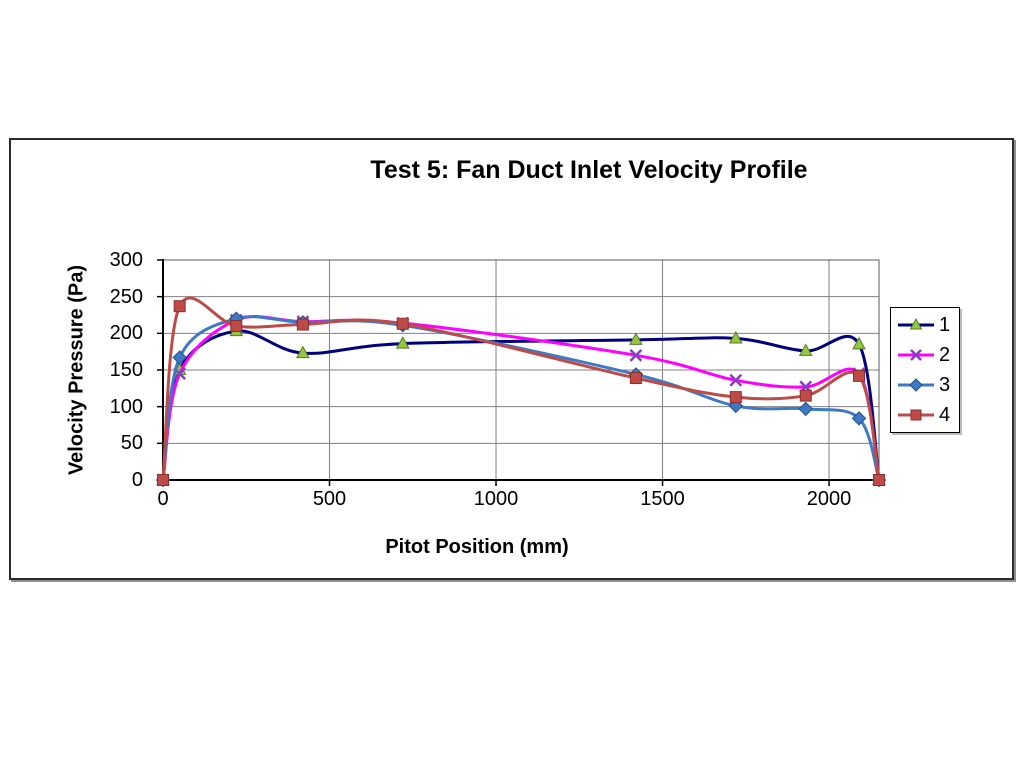 This screenshot has width=1024, height=768. I want to click on legend-item-3: 3, so click(928, 385).